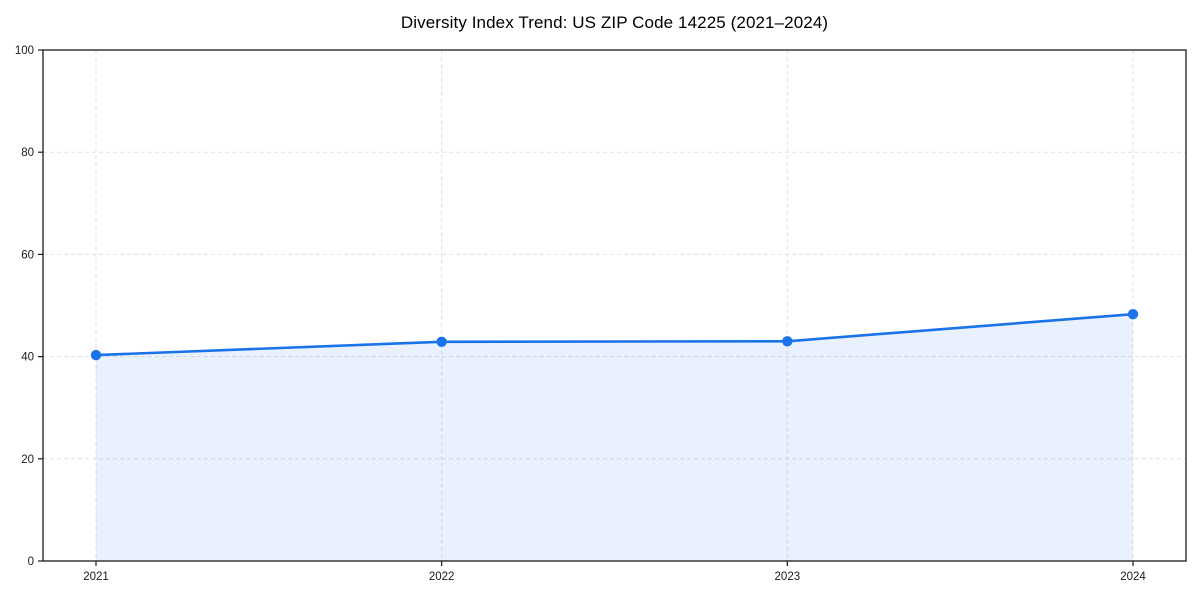 Image resolution: width=1200 pixels, height=600 pixels. I want to click on y-tick-label: 20, so click(27, 460).